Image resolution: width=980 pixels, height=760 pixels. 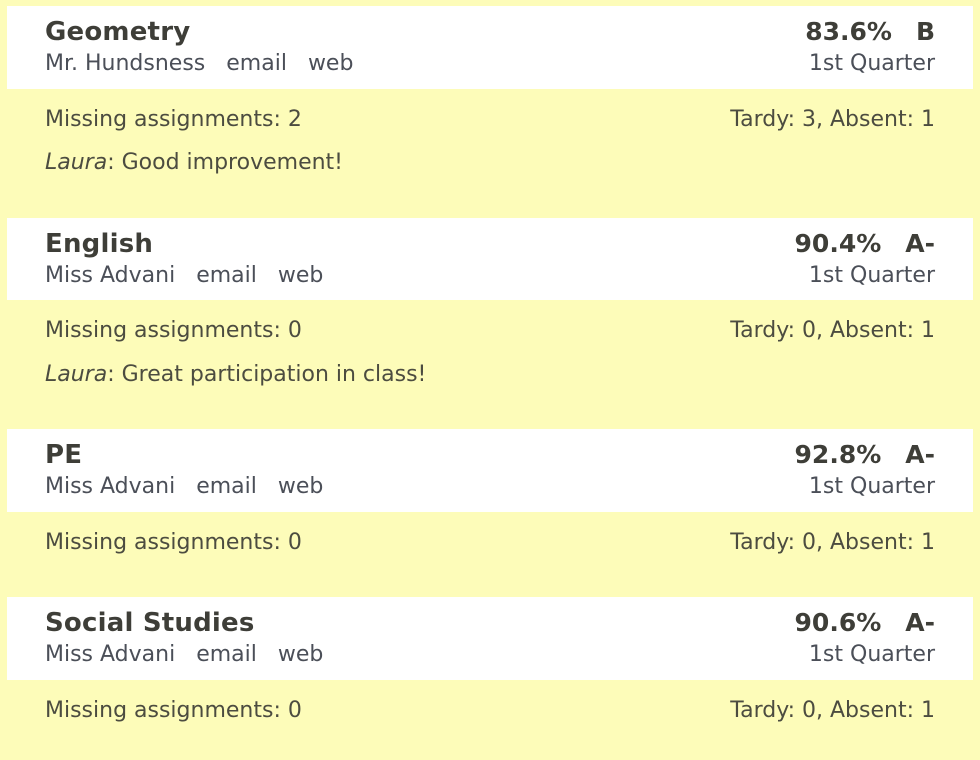 I want to click on grade-line: 92.8% A-, so click(x=865, y=455).